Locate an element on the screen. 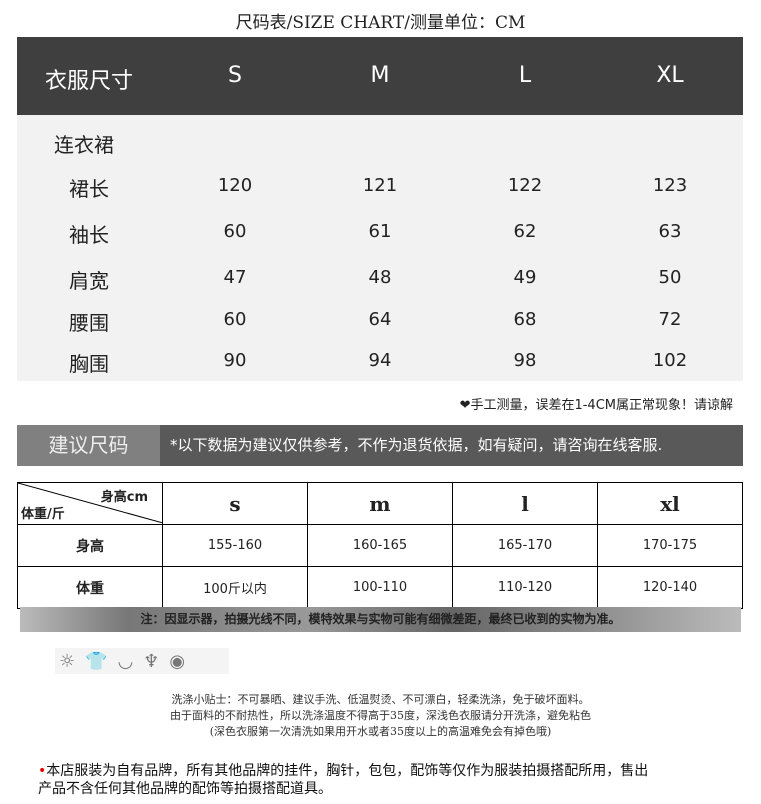  size-value: 63 is located at coordinates (670, 231).